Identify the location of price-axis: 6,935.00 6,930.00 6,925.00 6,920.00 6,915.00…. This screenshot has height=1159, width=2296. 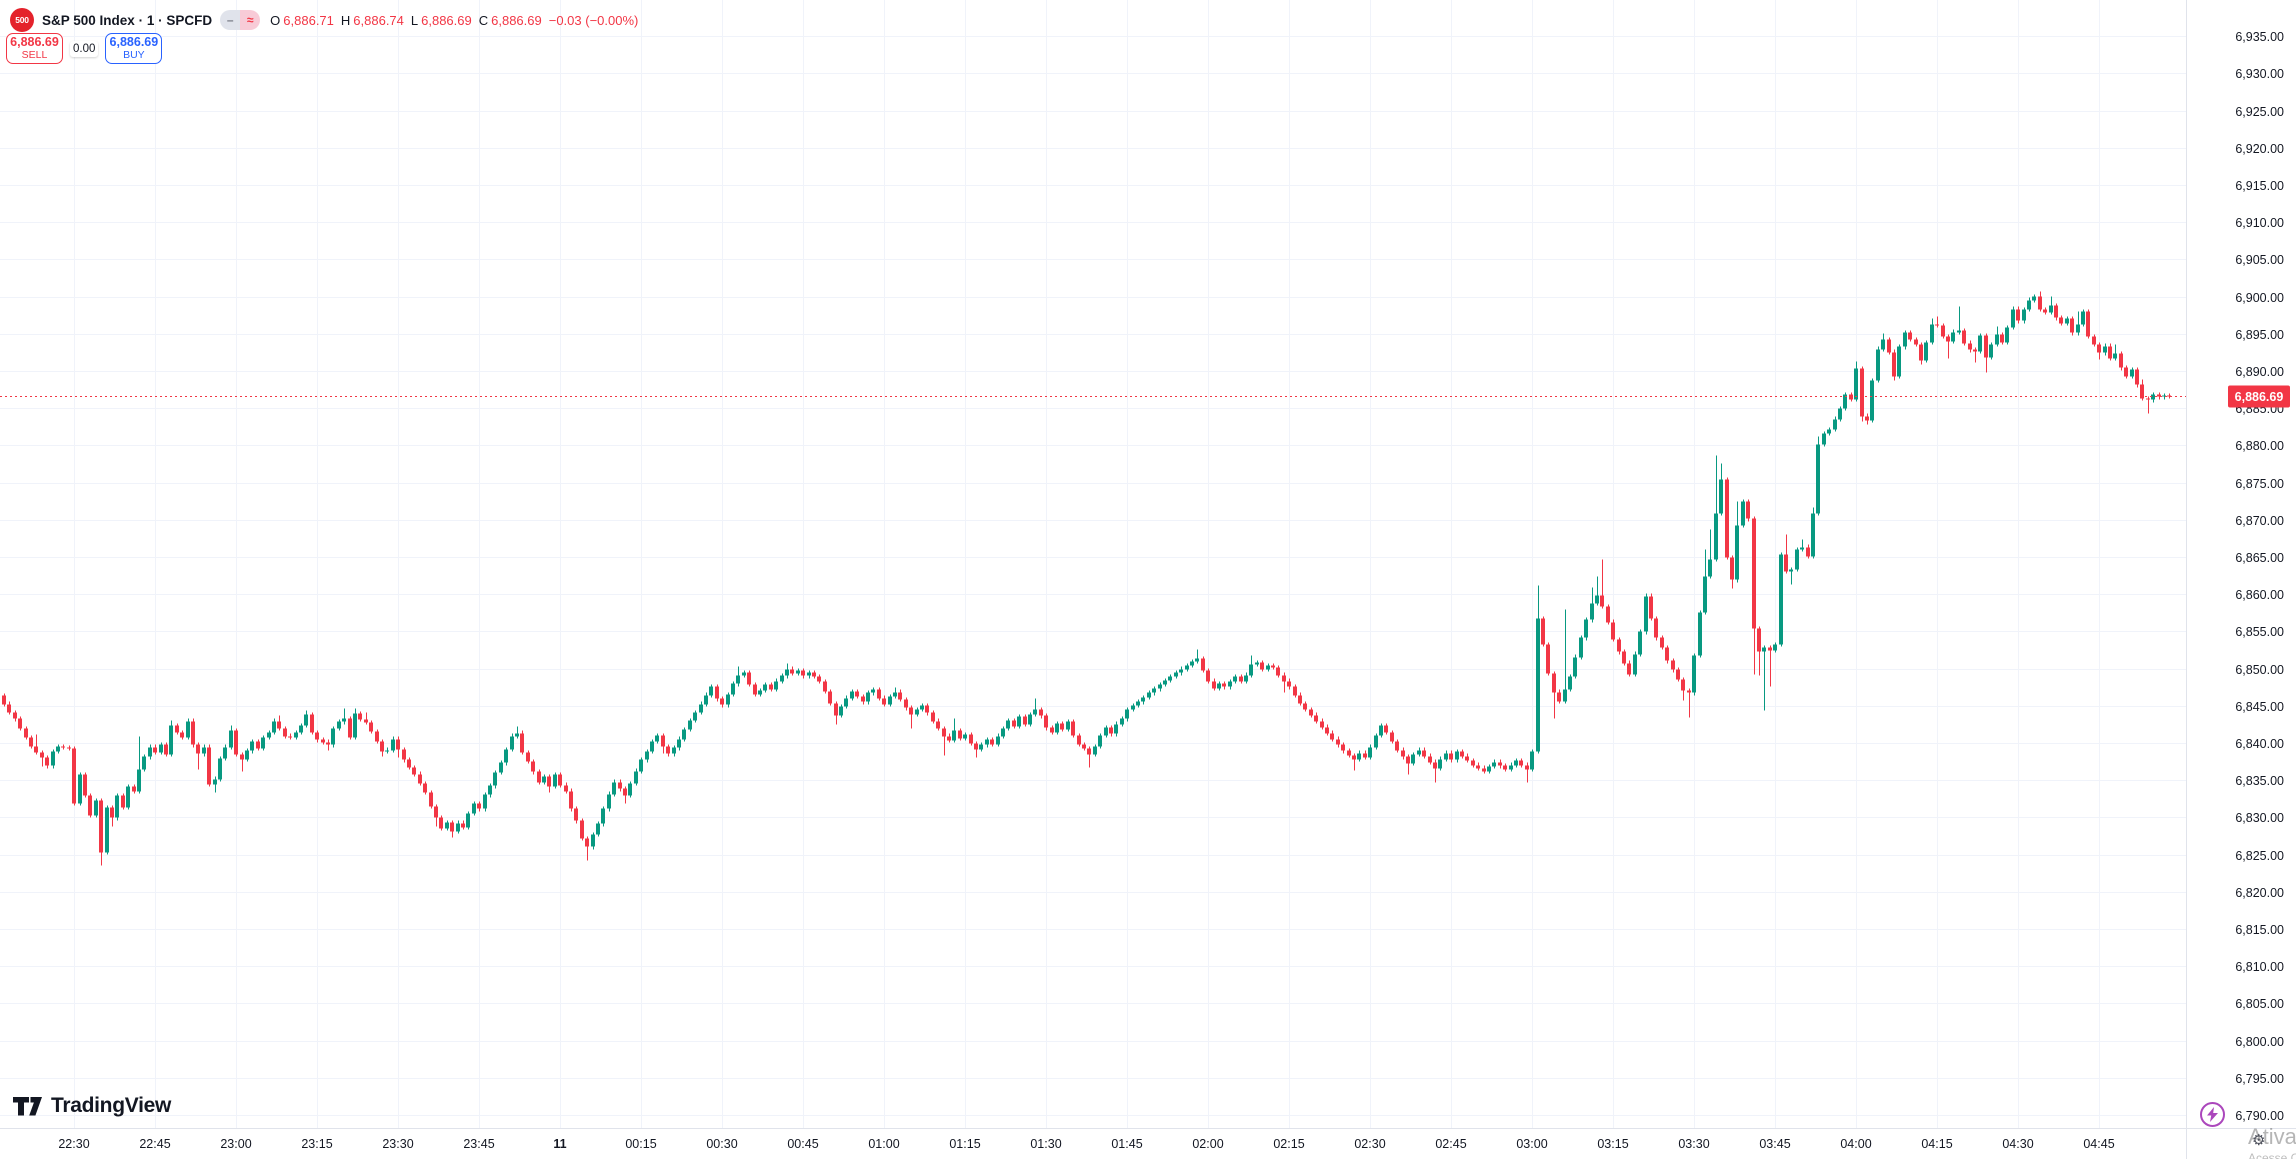
(2259, 576).